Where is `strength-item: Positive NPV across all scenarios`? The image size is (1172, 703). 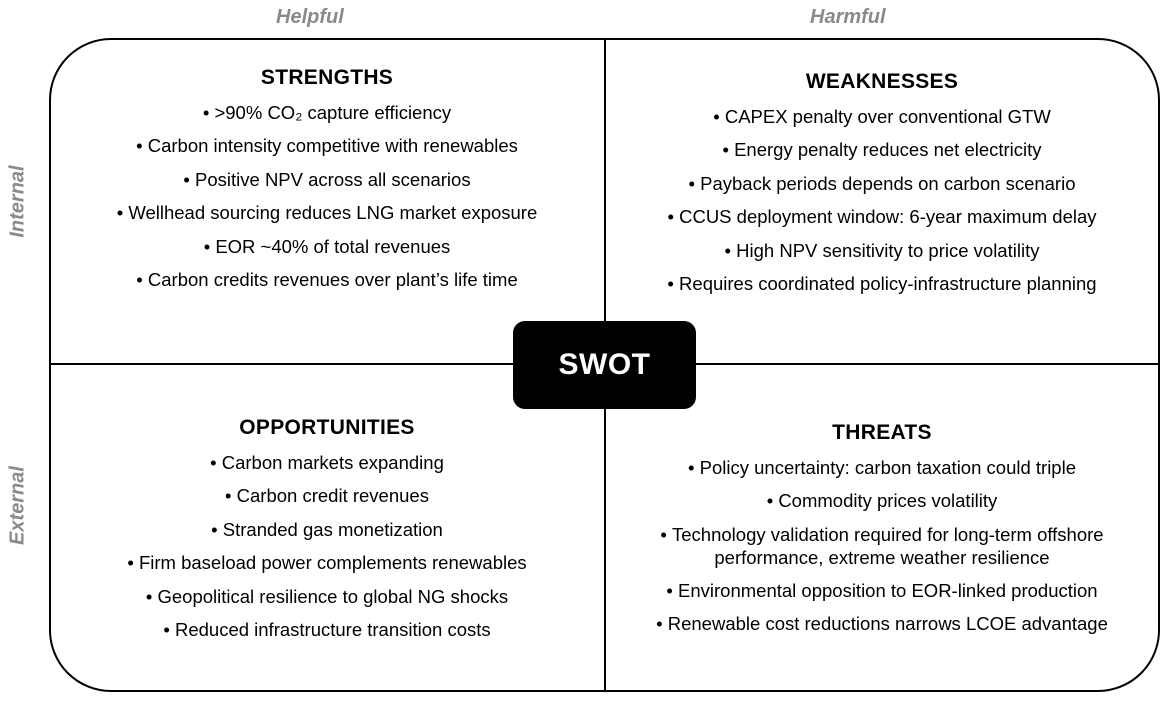 strength-item: Positive NPV across all scenarios is located at coordinates (327, 179).